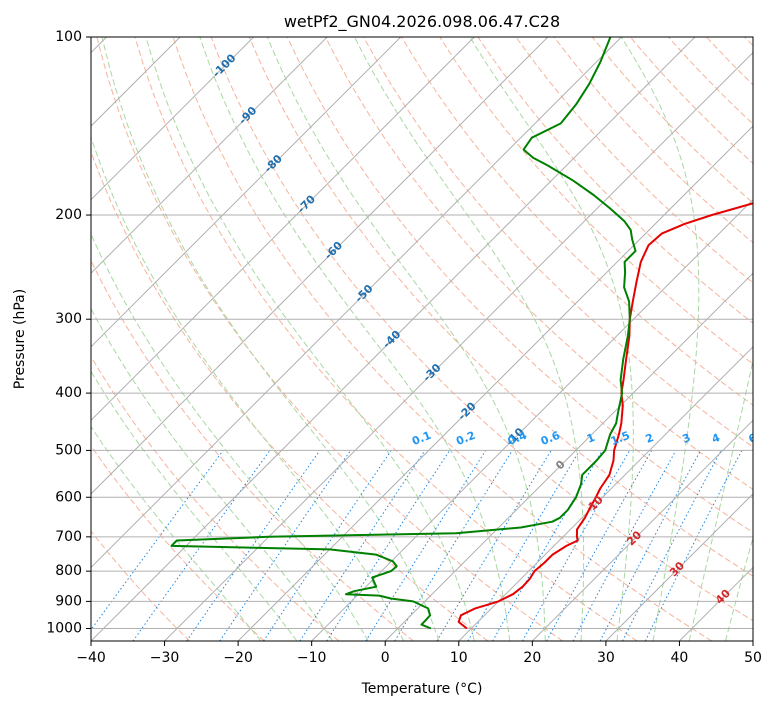  What do you see at coordinates (64, 628) in the screenshot?
I see `y-tick-label: 1000` at bounding box center [64, 628].